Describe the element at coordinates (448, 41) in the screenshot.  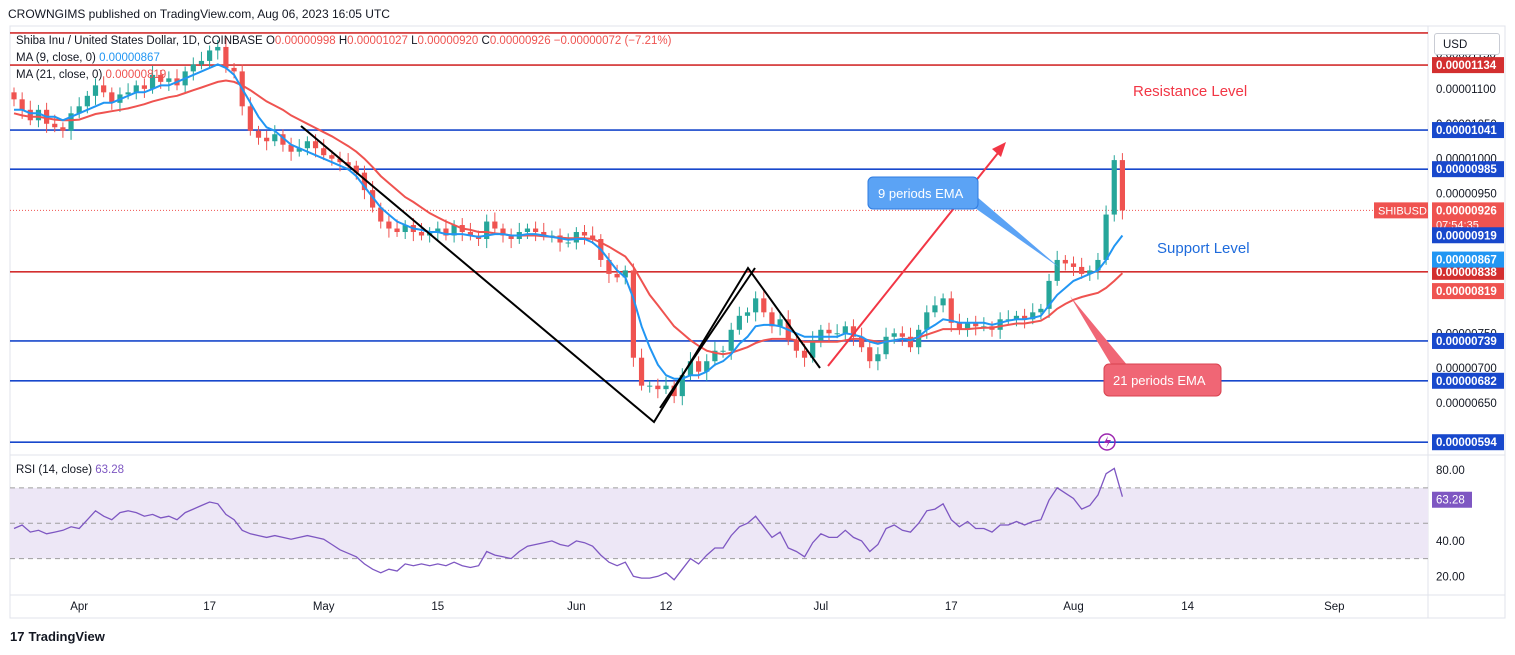
I see `low-value: 0.00000920` at that location.